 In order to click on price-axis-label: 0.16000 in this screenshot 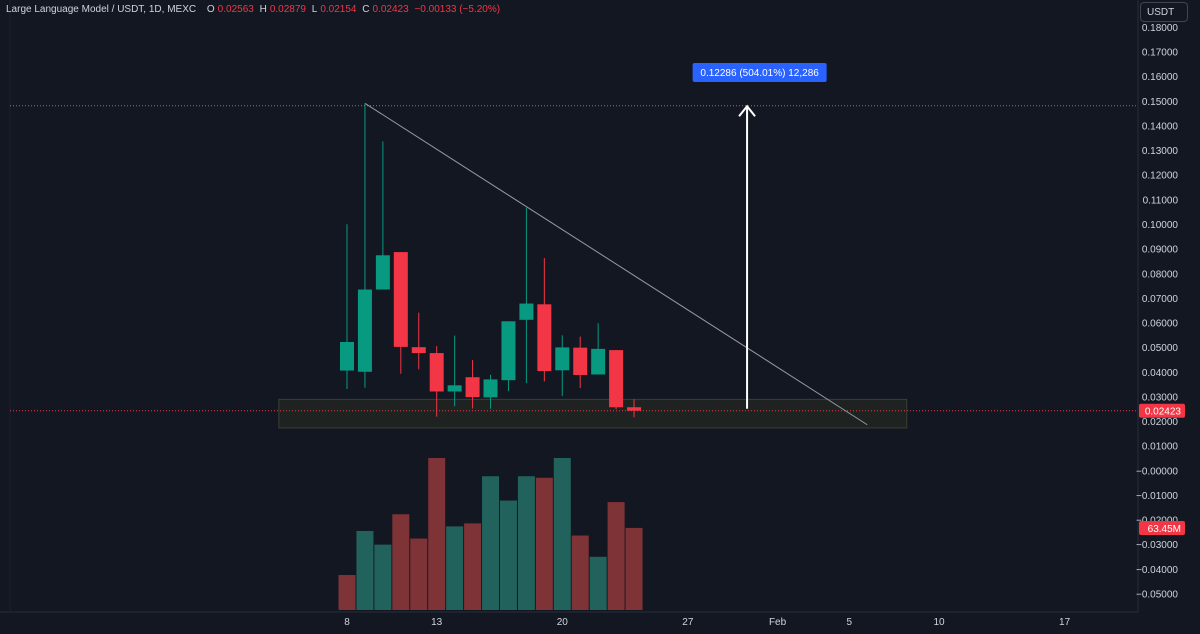, I will do `click(1160, 77)`.